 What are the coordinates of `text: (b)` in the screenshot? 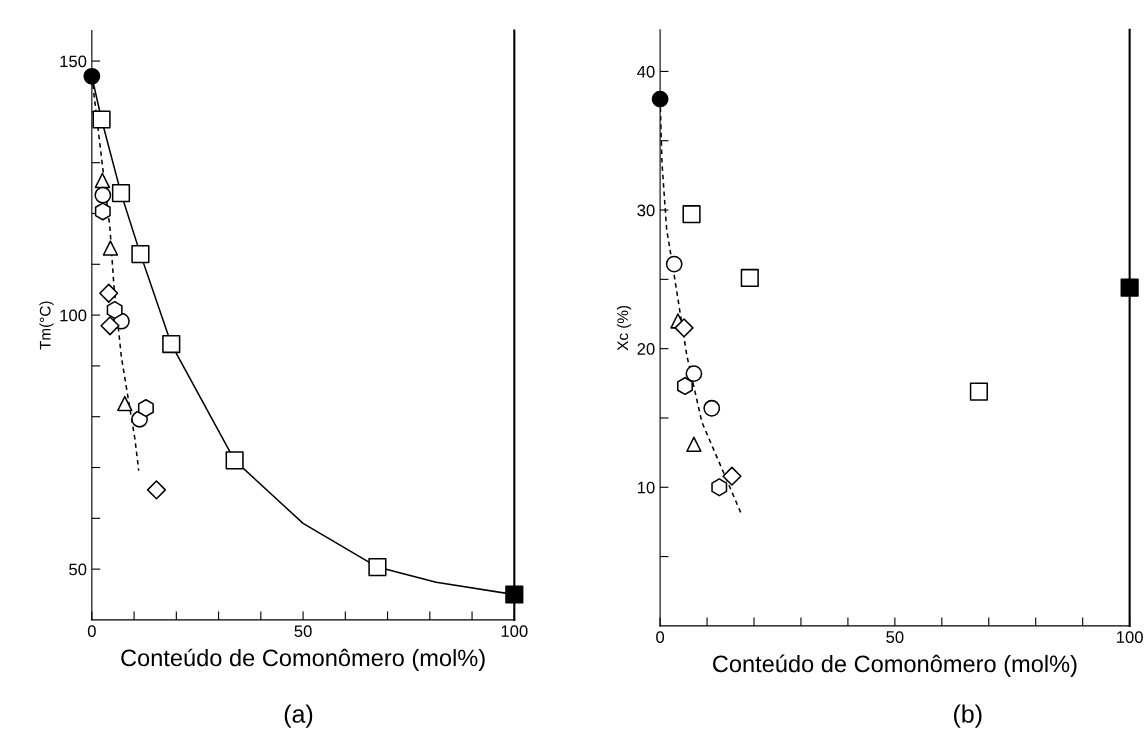 It's located at (968, 716).